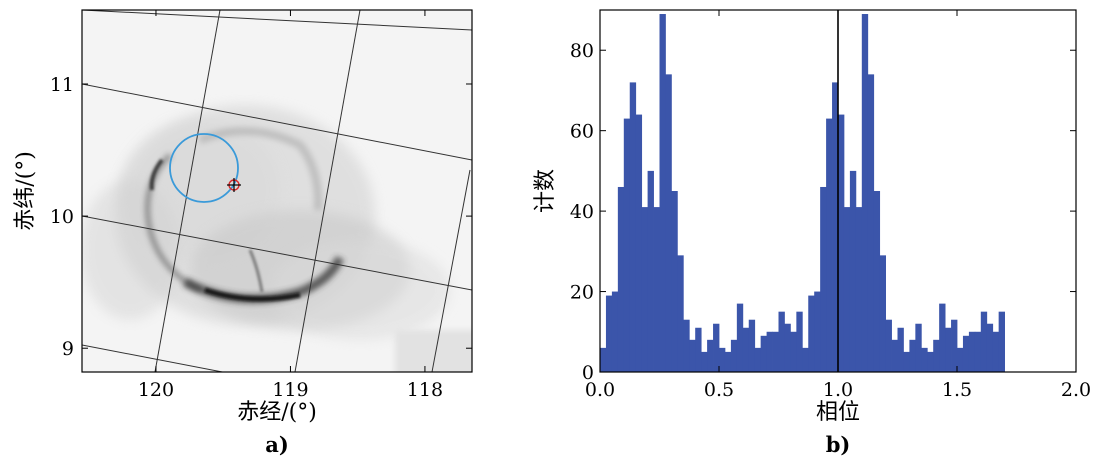  Describe the element at coordinates (838, 390) in the screenshot. I see `panel-b-xtick-label: 1.0` at that location.